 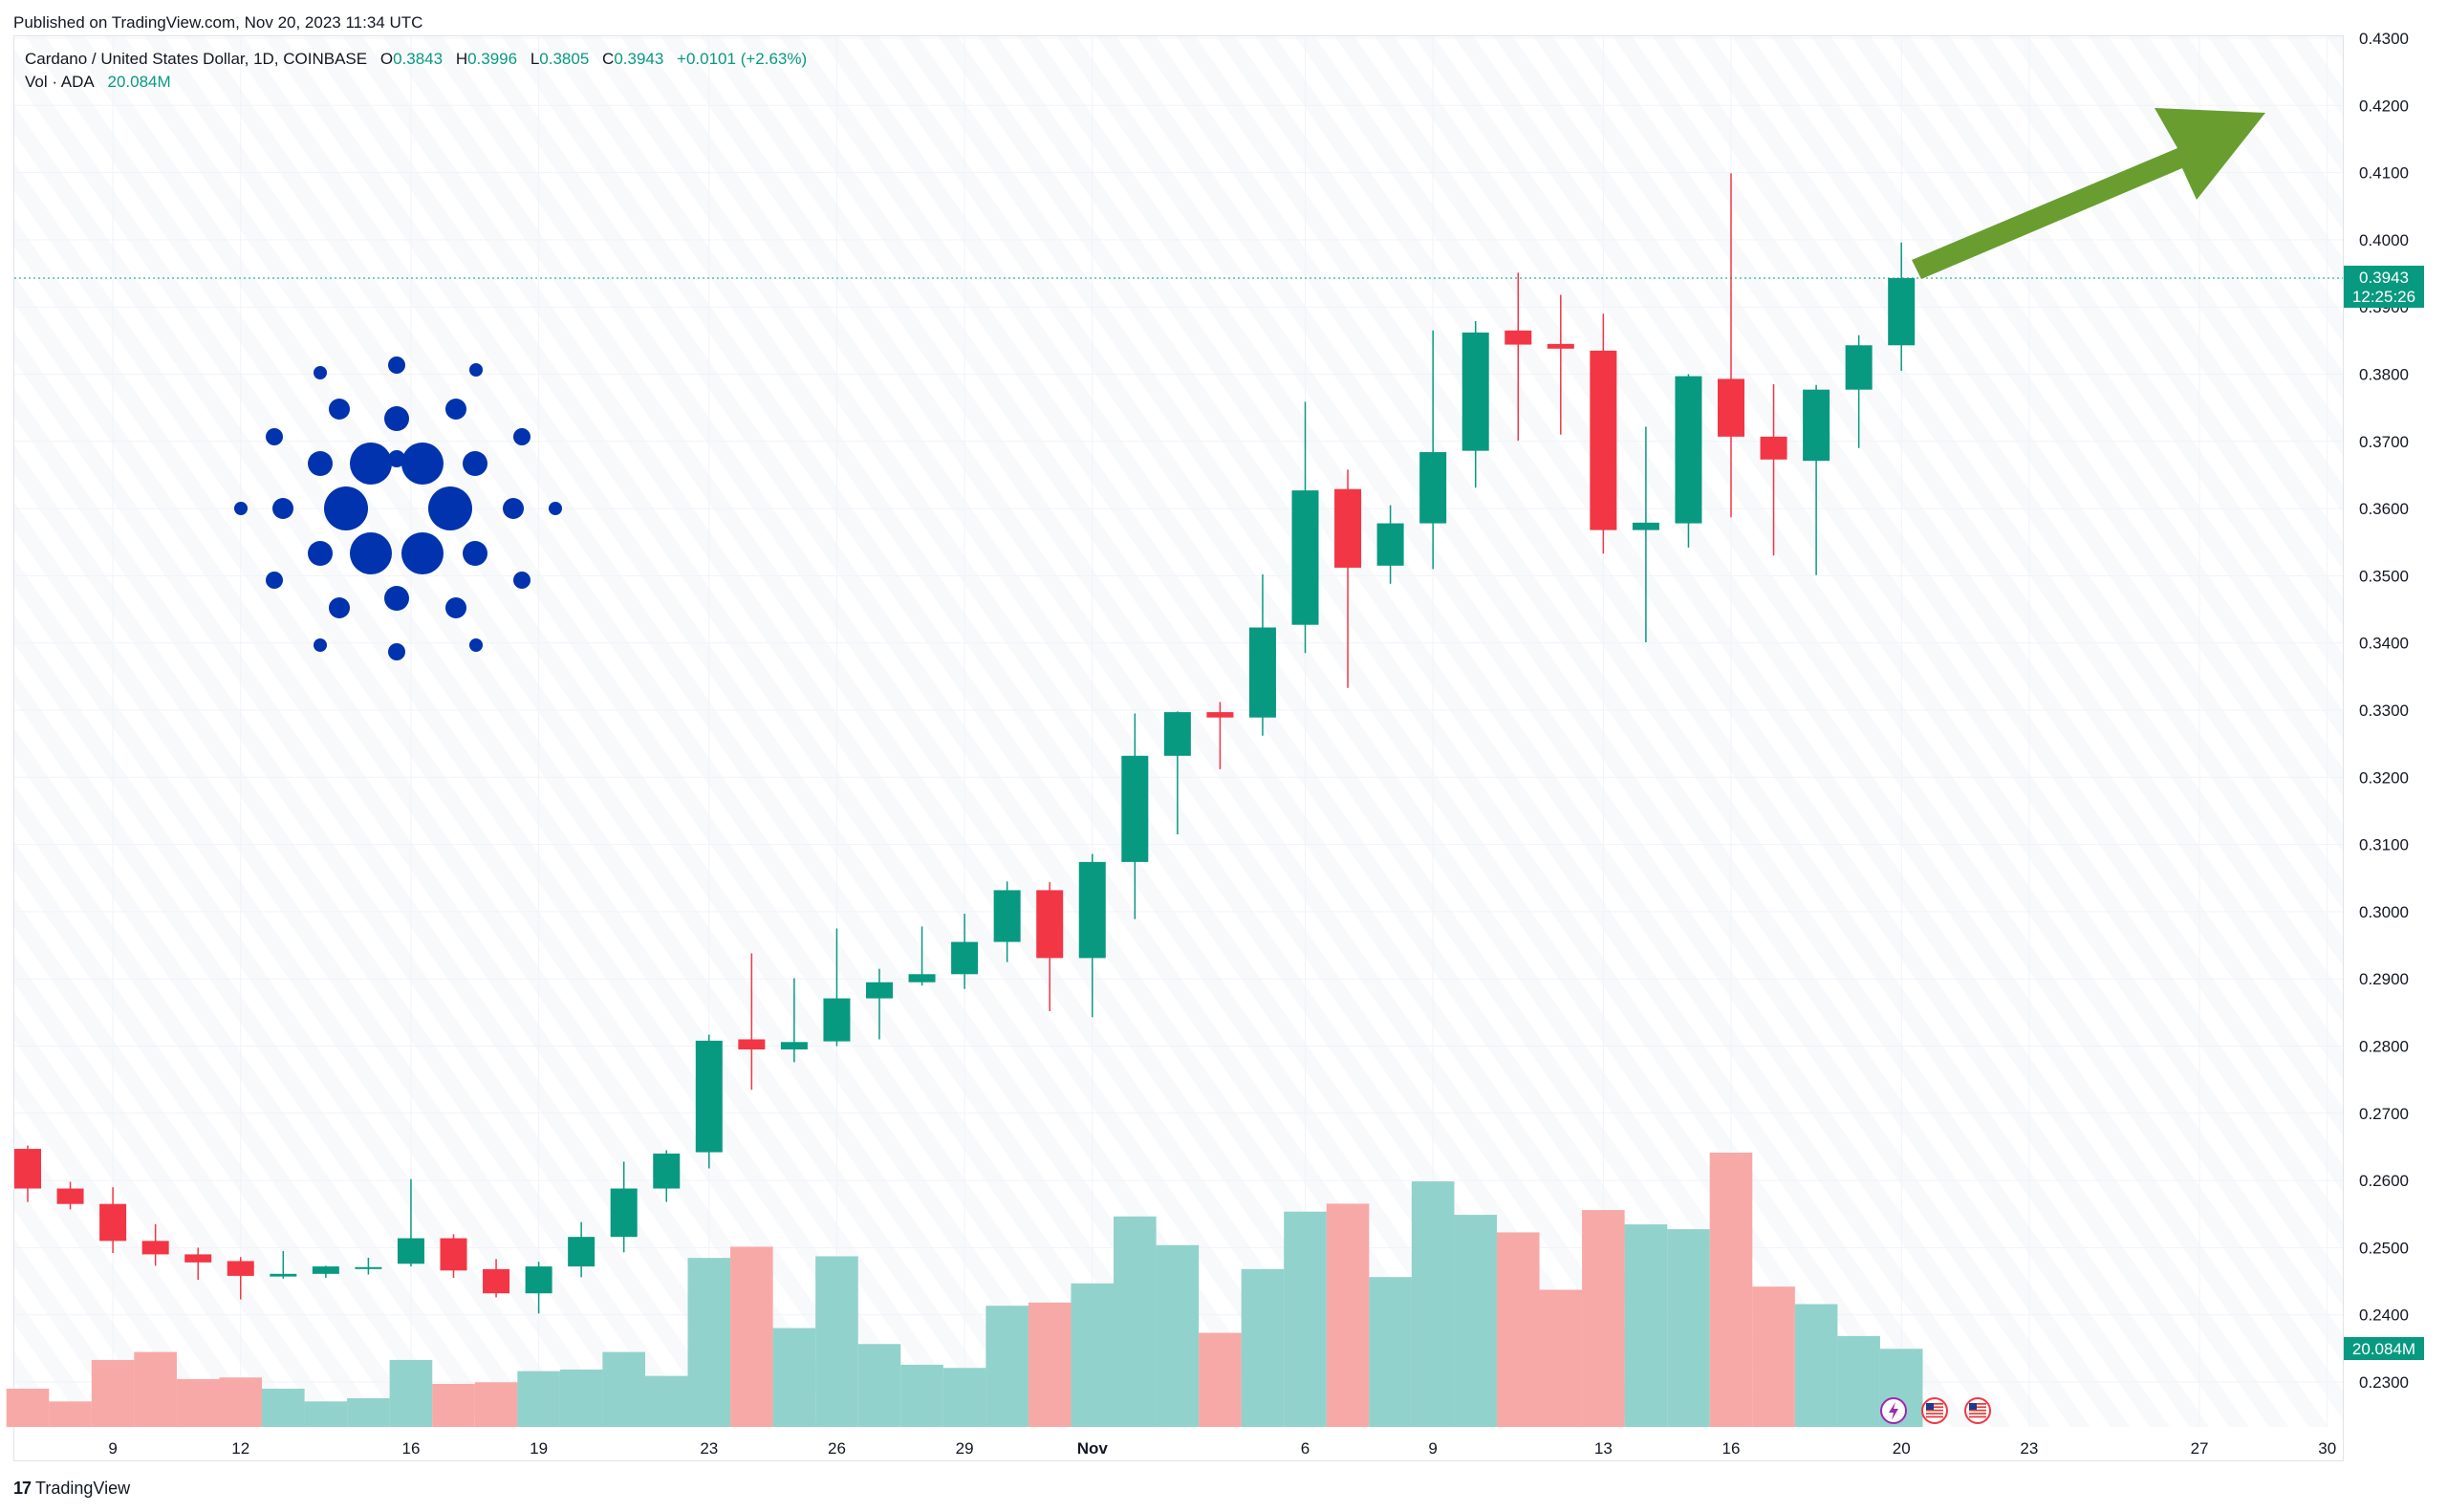 What do you see at coordinates (461, 59) in the screenshot?
I see `high-label: H` at bounding box center [461, 59].